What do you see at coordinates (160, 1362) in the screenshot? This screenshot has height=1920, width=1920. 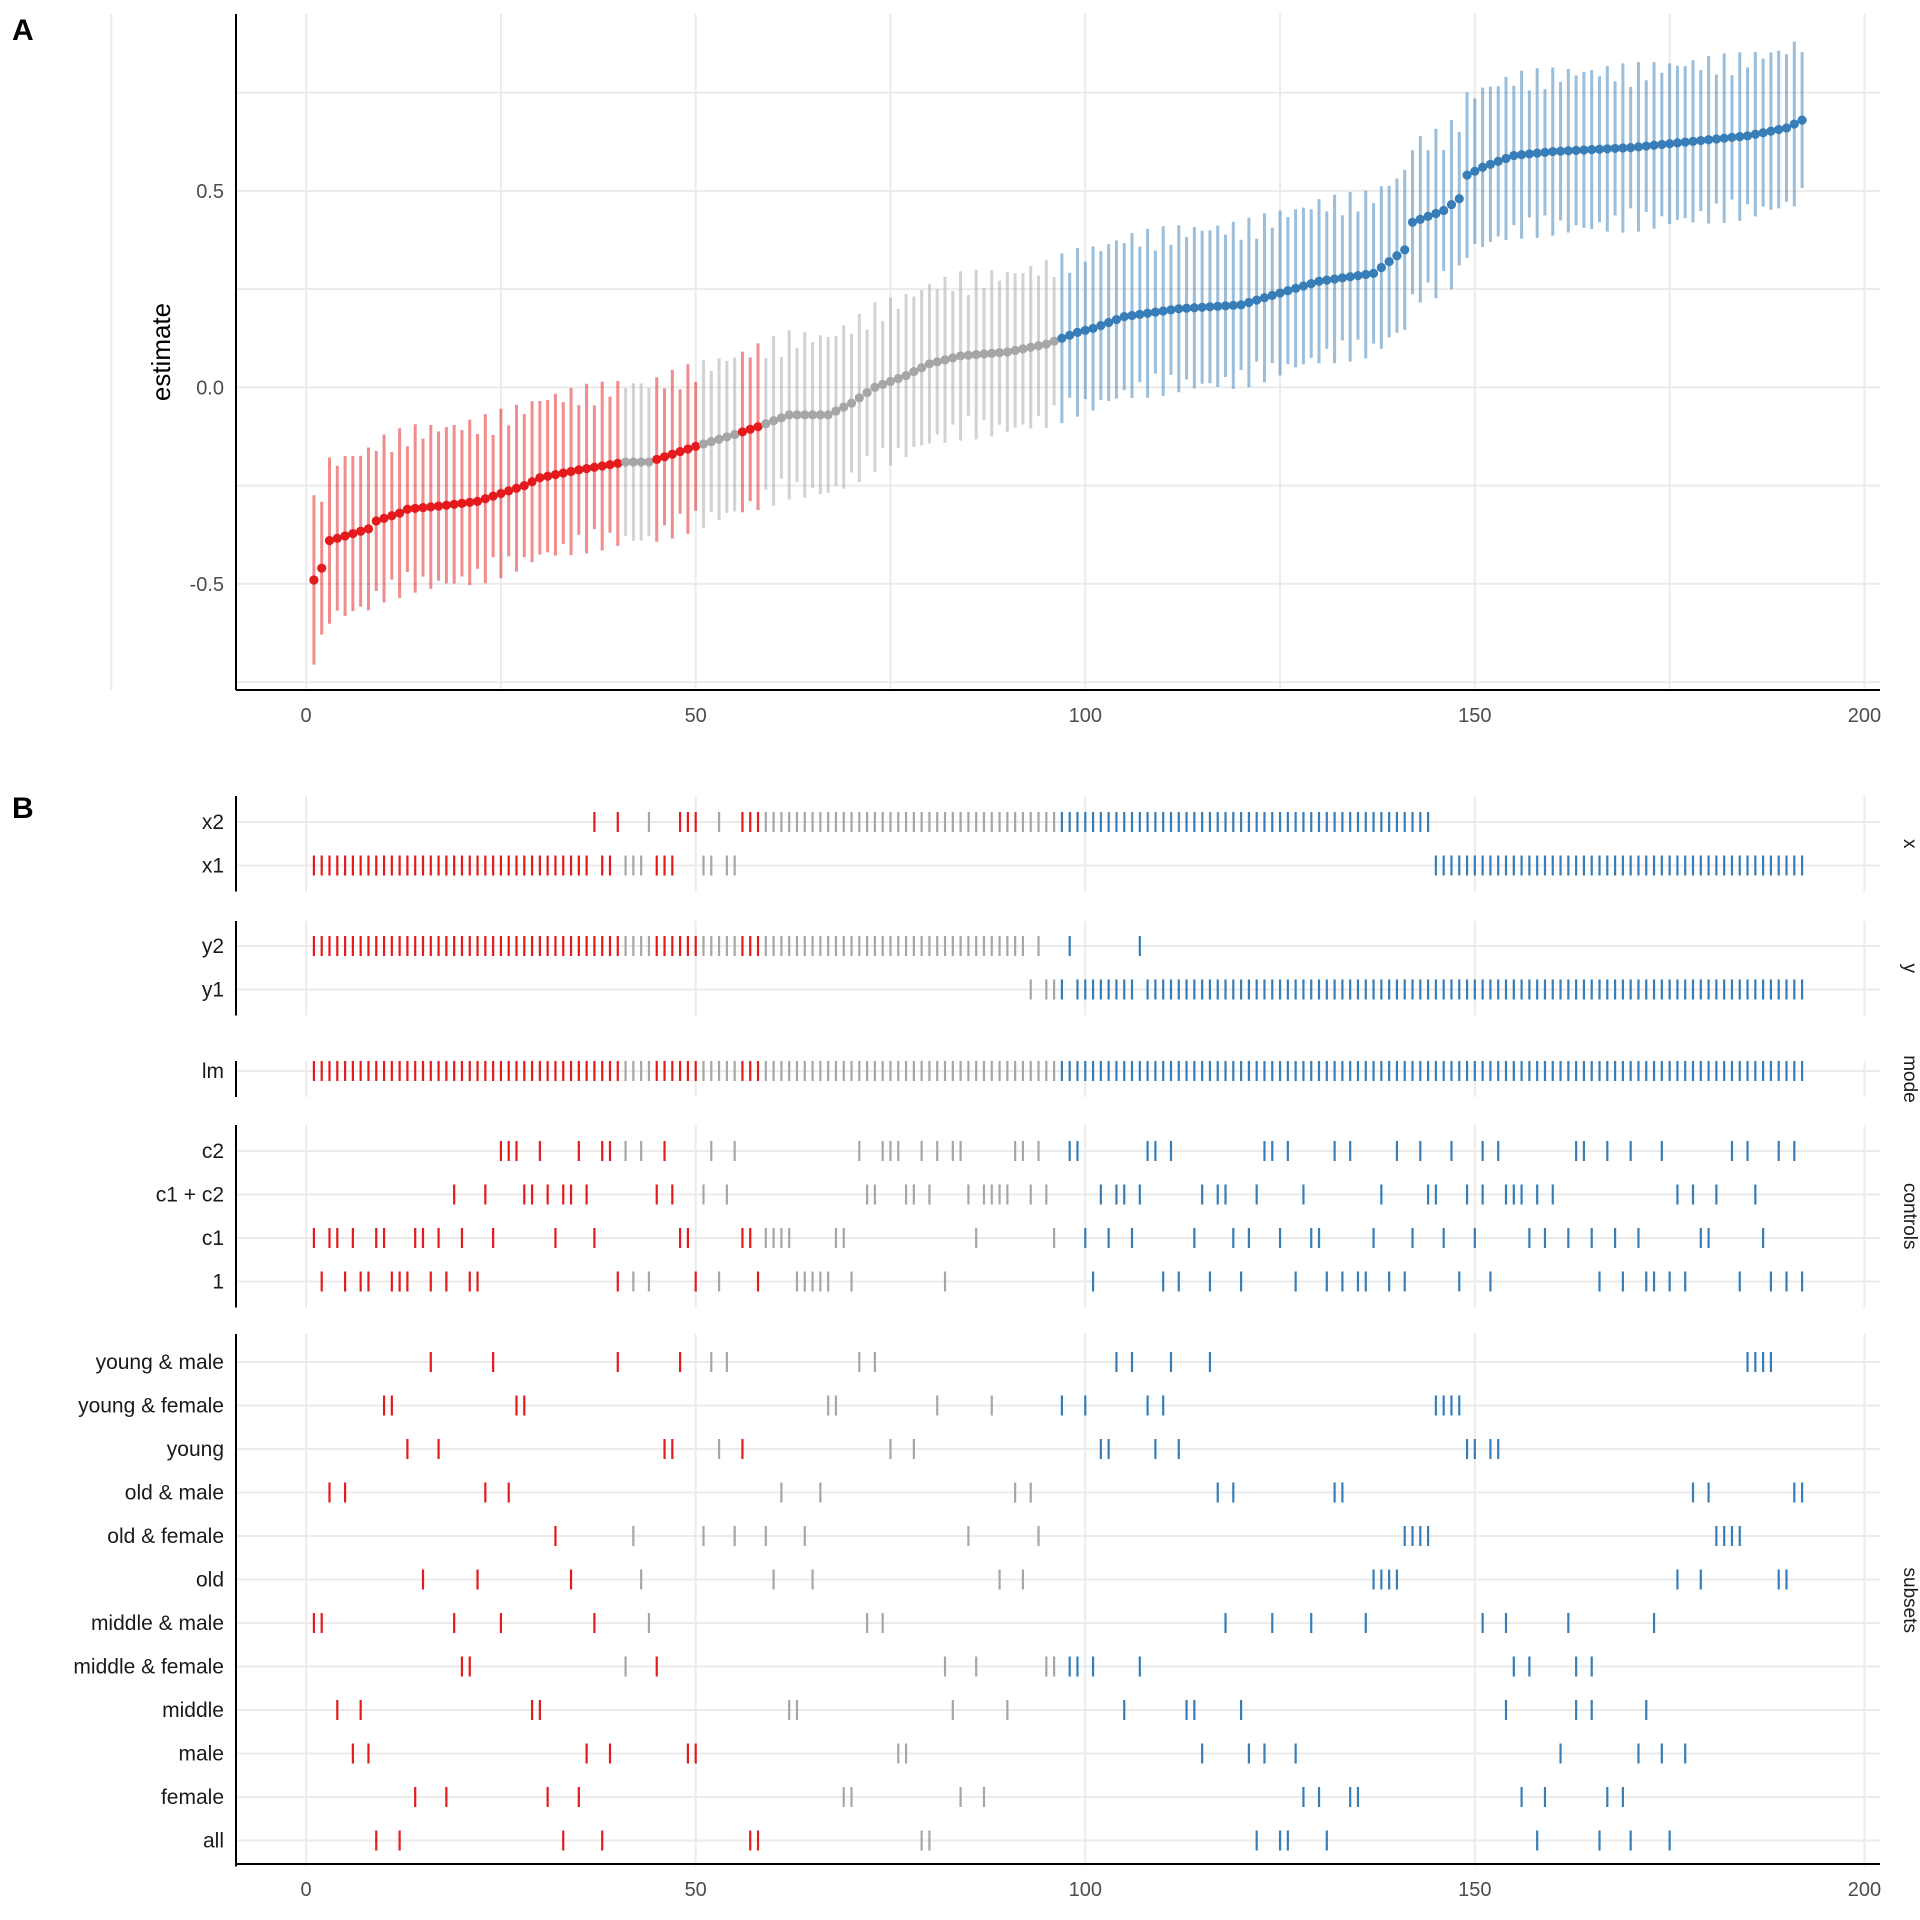 I see `row-label: young & male` at bounding box center [160, 1362].